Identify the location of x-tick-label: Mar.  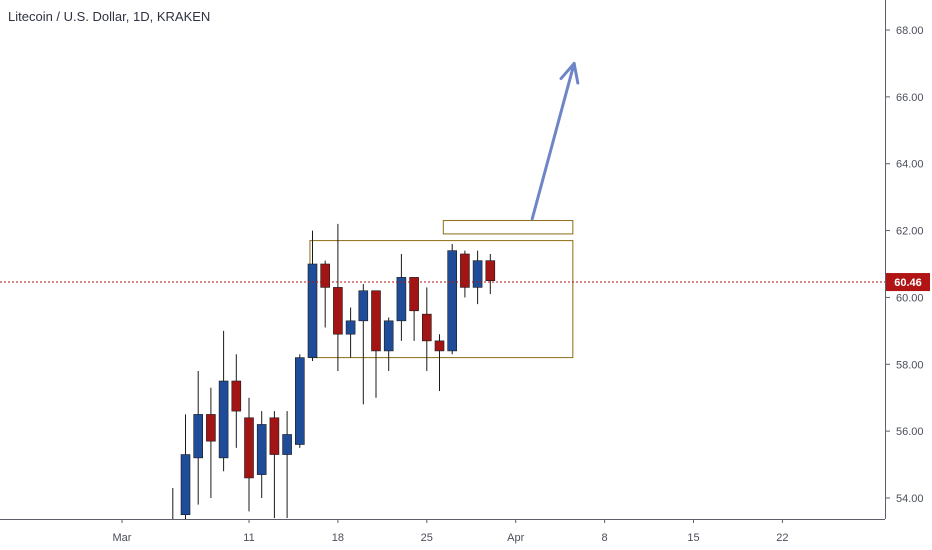
(122, 538).